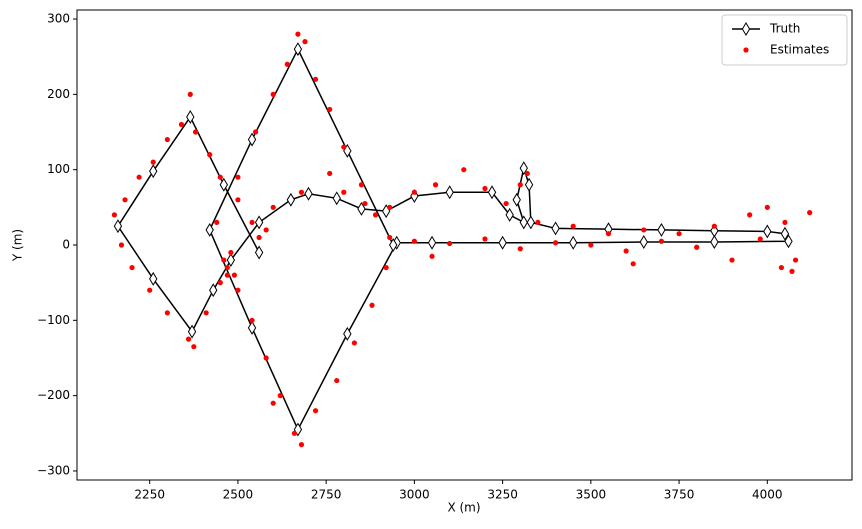 This screenshot has width=862, height=529. What do you see at coordinates (799, 50) in the screenshot?
I see `legend-label: Estimates` at bounding box center [799, 50].